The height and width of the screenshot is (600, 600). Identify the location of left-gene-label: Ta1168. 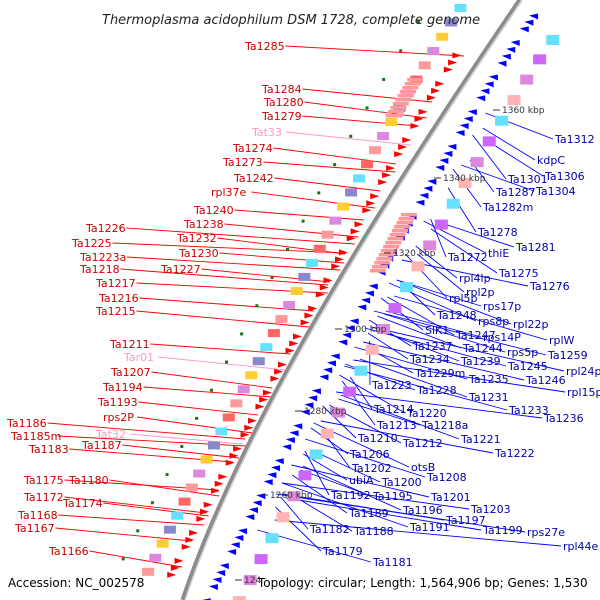
(37, 515).